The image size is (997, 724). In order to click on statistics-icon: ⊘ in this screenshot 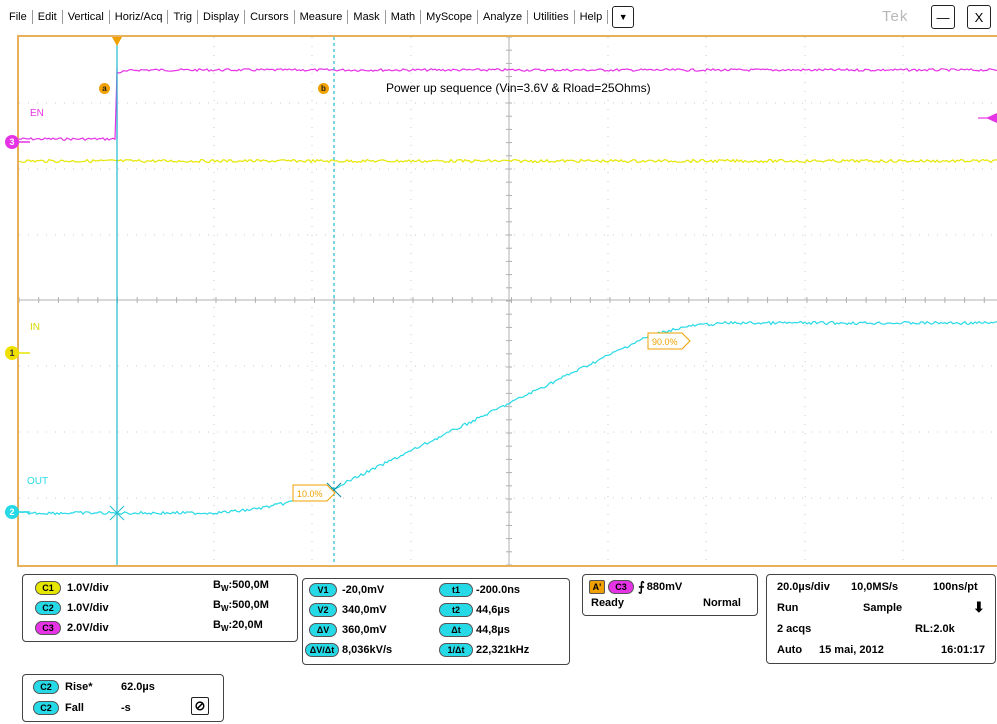, I will do `click(200, 706)`.